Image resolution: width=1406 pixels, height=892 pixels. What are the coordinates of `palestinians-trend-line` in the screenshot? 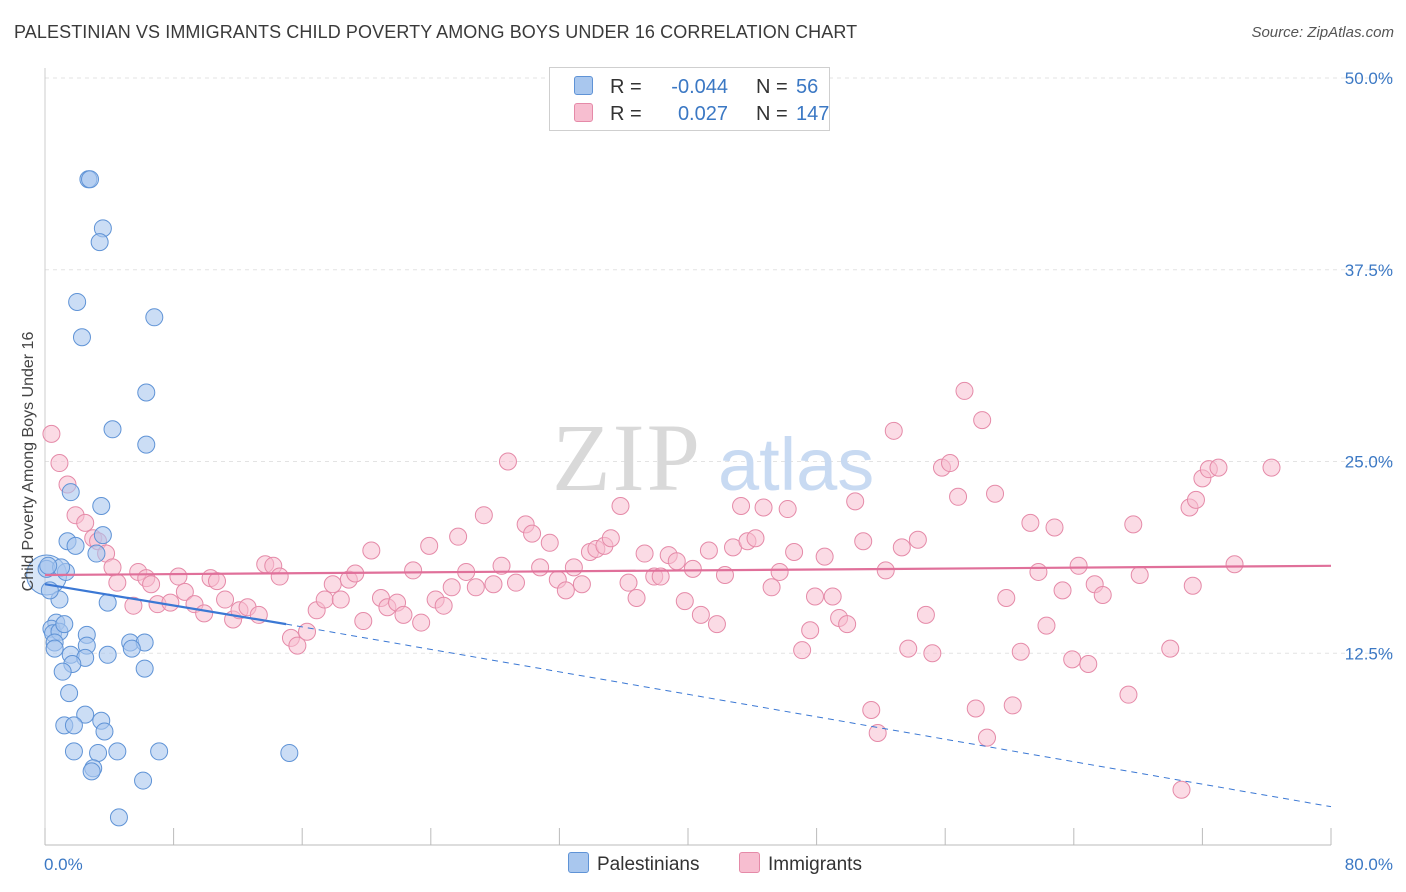 It's located at (165, 604).